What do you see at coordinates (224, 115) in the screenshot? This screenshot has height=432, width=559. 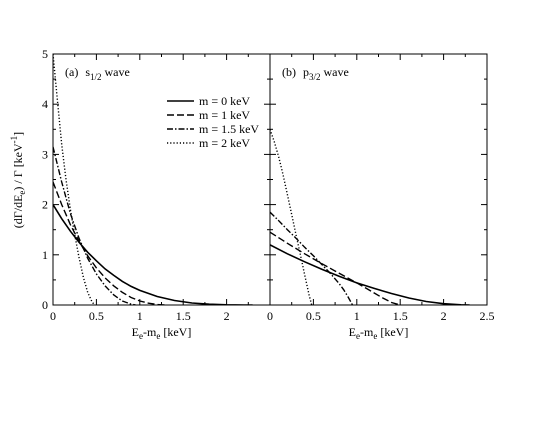 I see `legend-entry: m = 1 keV` at bounding box center [224, 115].